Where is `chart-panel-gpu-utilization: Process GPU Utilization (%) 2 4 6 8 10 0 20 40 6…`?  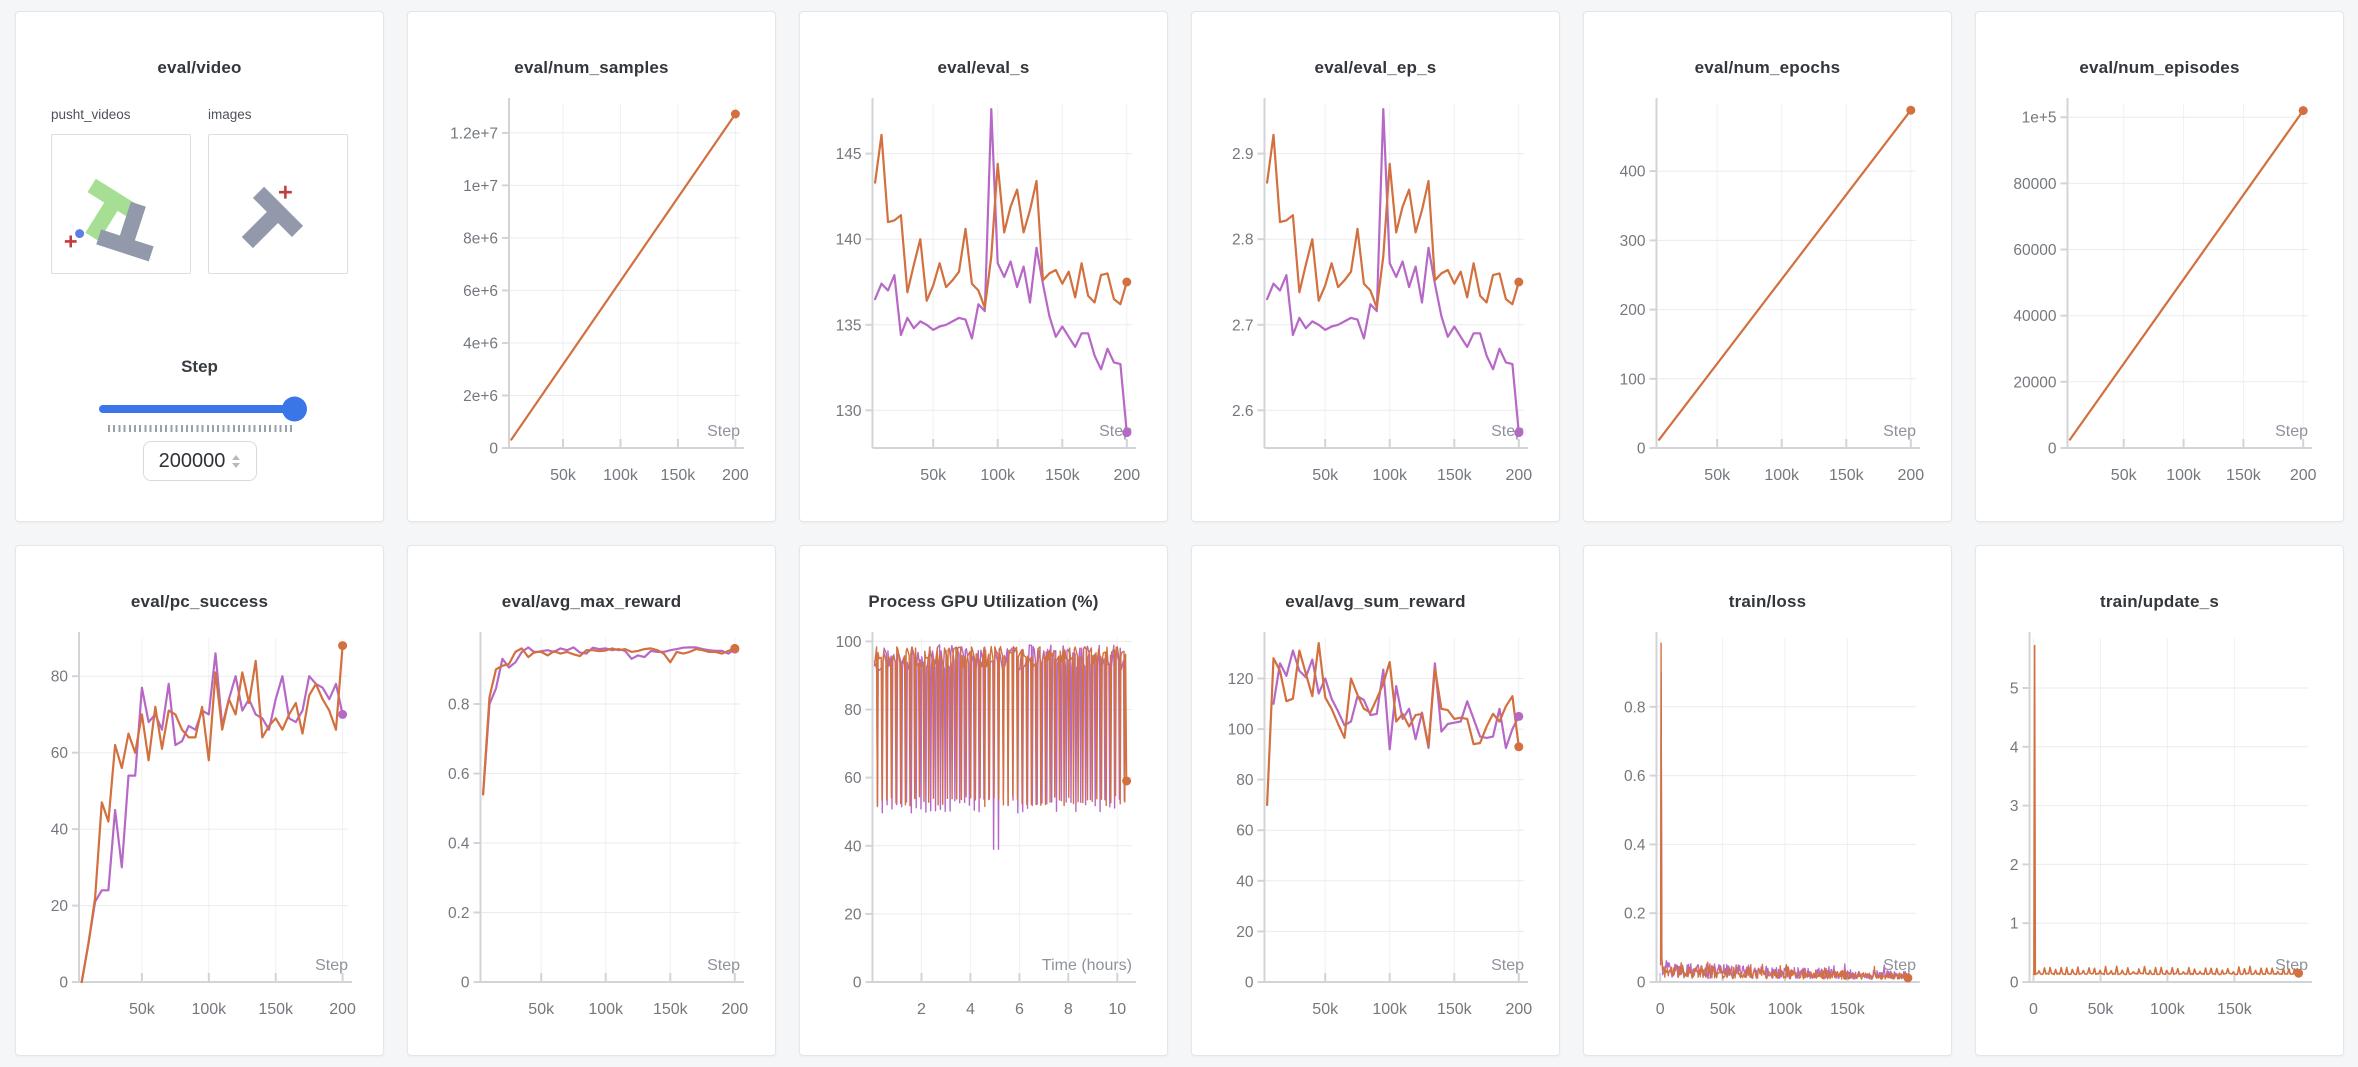 chart-panel-gpu-utilization: Process GPU Utilization (%) 2 4 6 8 10 0 20 40 6… is located at coordinates (983, 800).